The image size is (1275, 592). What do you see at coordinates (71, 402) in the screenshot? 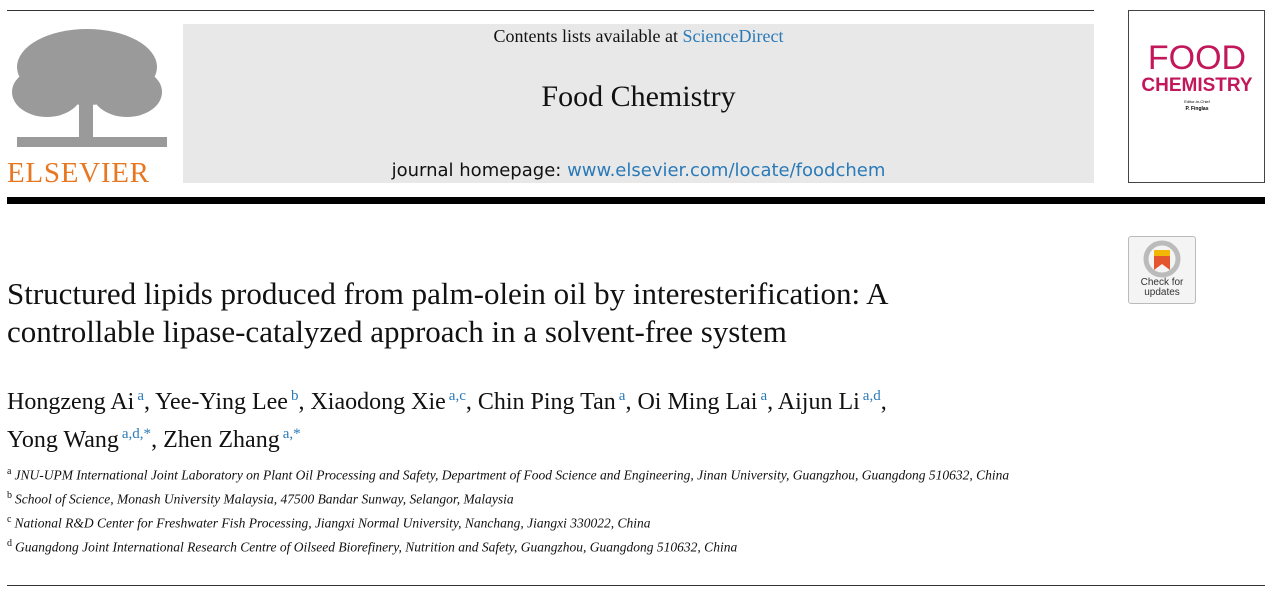
I see `author-name: Hongzeng Ai` at bounding box center [71, 402].